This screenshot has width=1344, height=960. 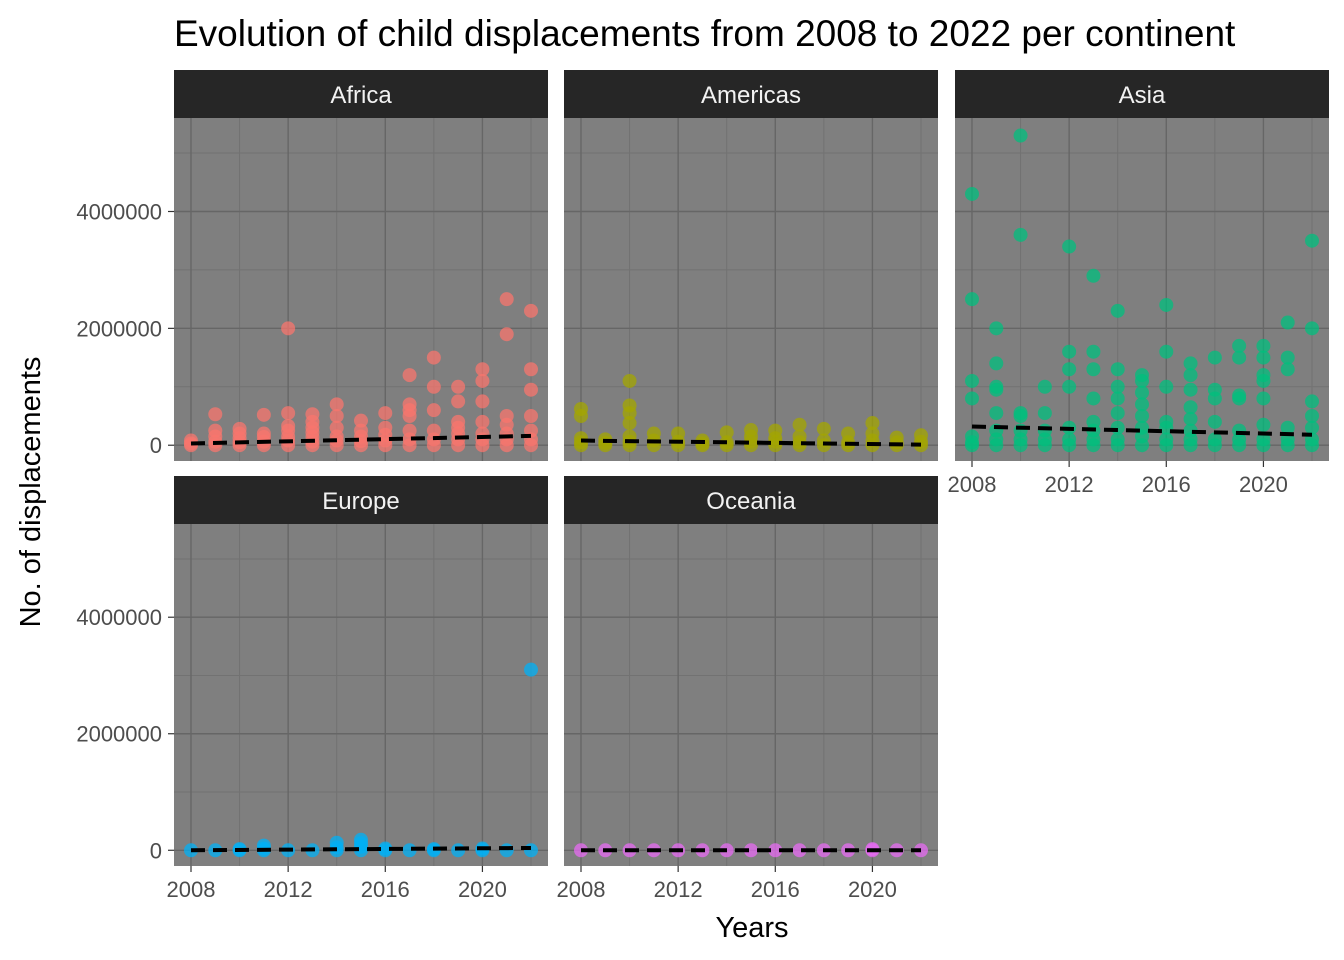 I want to click on y-tick-label: 2000000, so click(x=119, y=328).